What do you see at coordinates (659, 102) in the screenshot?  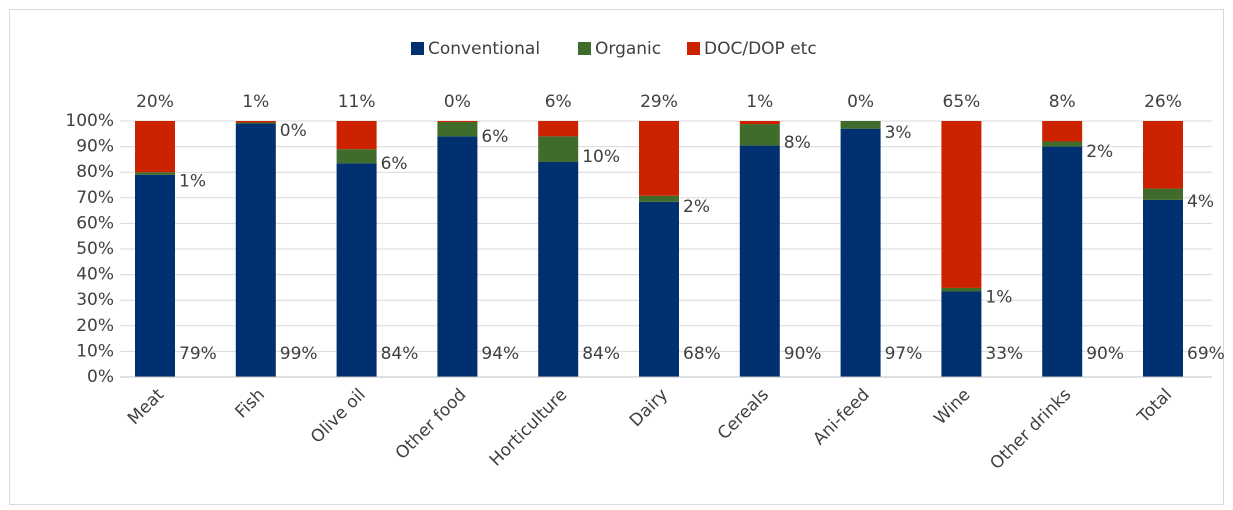 I see `data-label: 29%` at bounding box center [659, 102].